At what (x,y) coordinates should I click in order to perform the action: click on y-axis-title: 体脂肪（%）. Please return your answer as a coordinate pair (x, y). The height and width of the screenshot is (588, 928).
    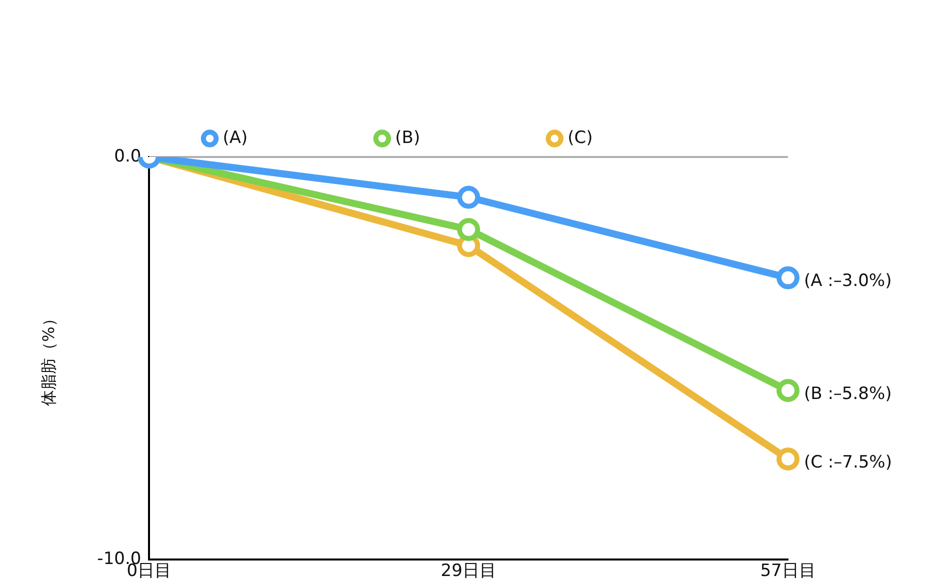
    Looking at the image, I should click on (48, 358).